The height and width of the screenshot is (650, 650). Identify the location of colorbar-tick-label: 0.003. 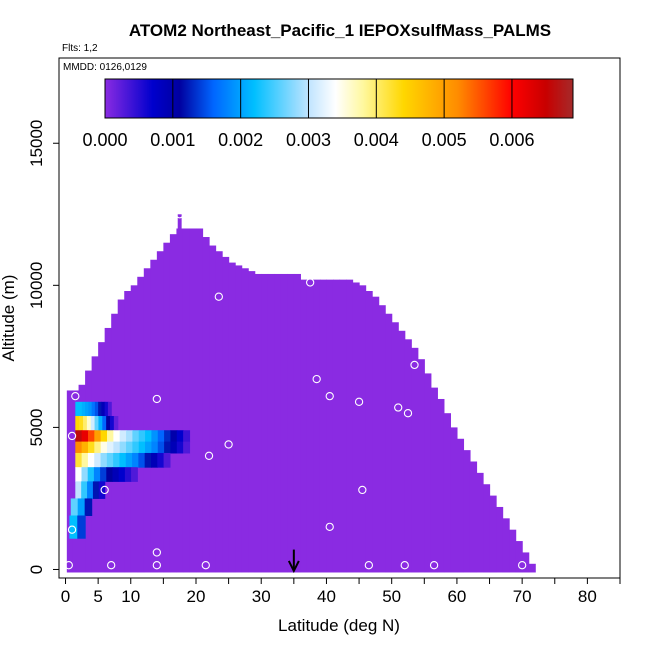
(308, 140).